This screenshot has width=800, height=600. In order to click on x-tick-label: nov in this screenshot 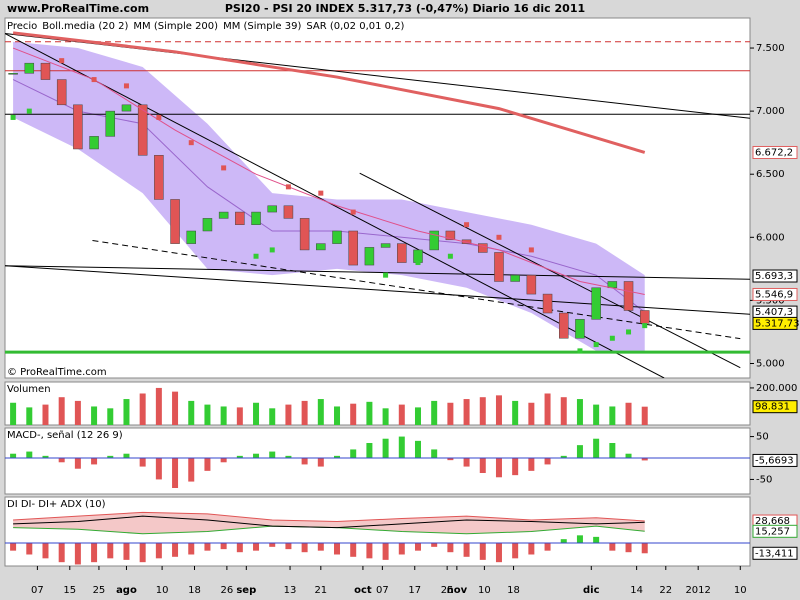, I will do `click(457, 590)`.